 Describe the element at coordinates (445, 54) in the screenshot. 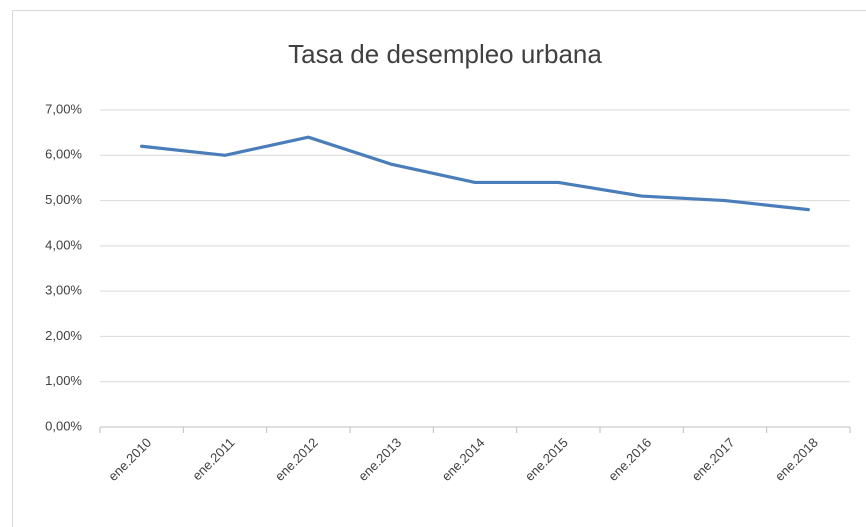

I see `chart-title: Tasa de desempleo urbana` at that location.